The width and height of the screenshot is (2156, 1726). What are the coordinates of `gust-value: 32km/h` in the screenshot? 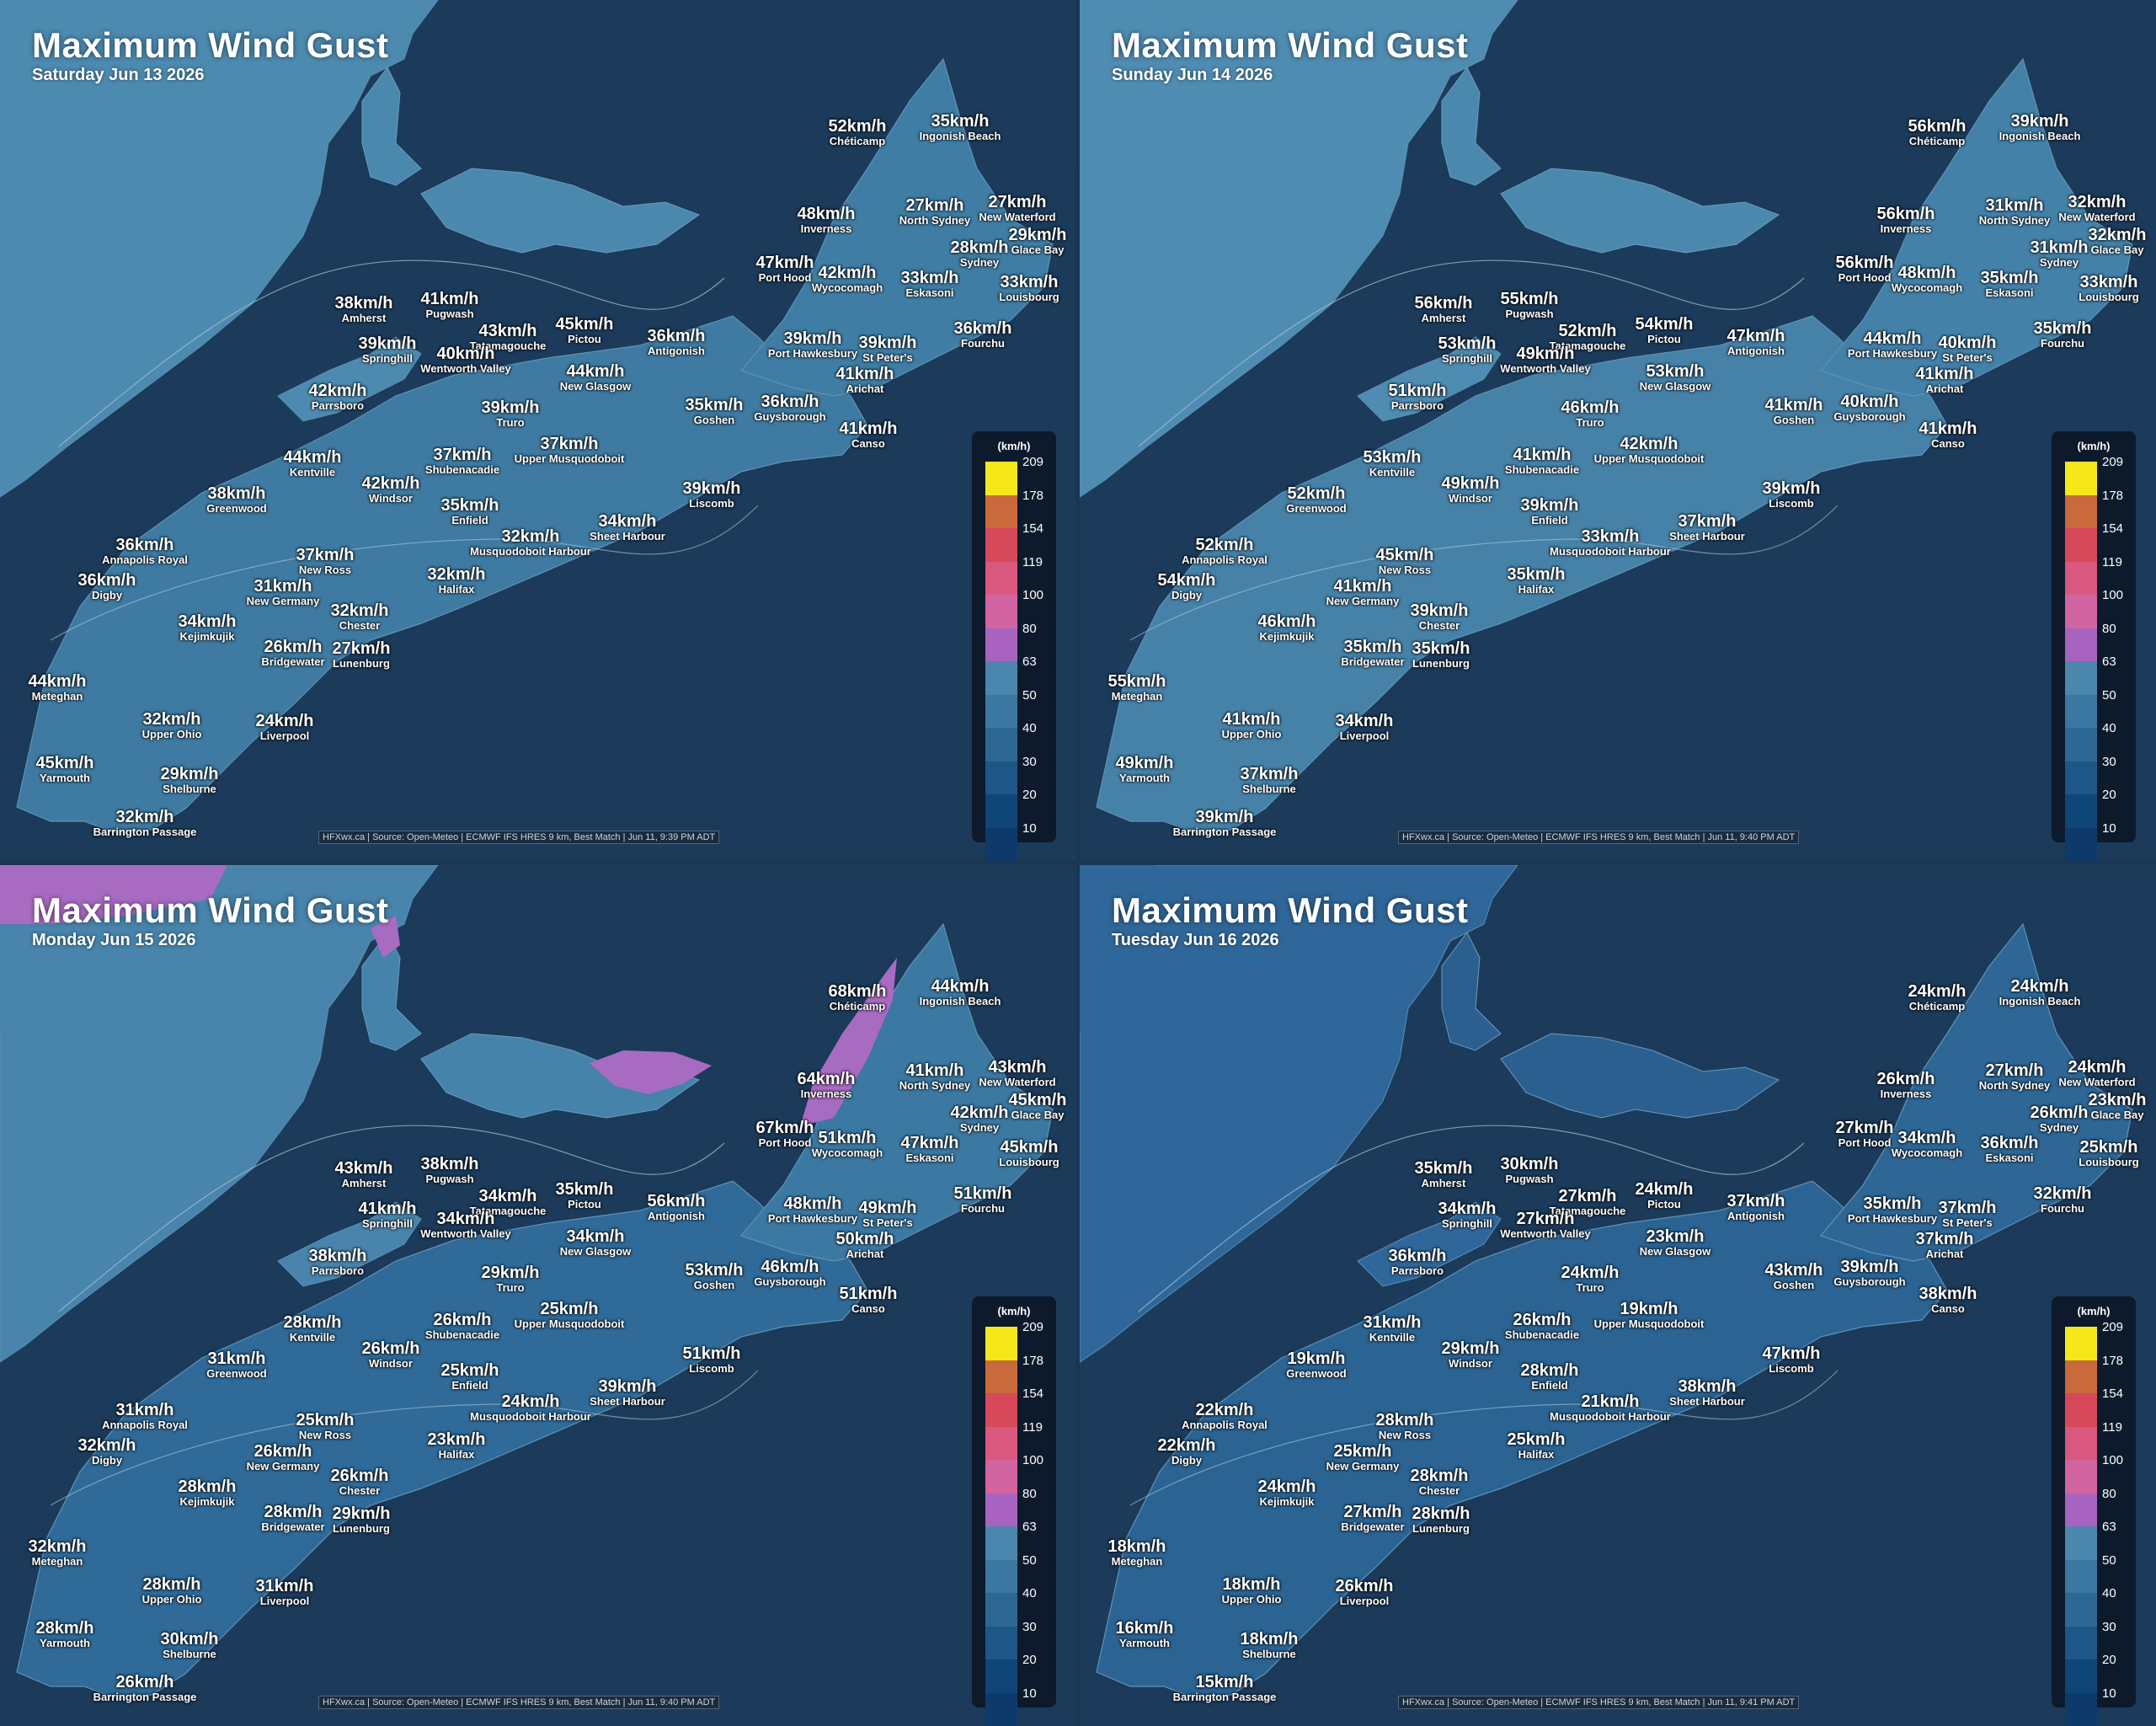 It's located at (530, 537).